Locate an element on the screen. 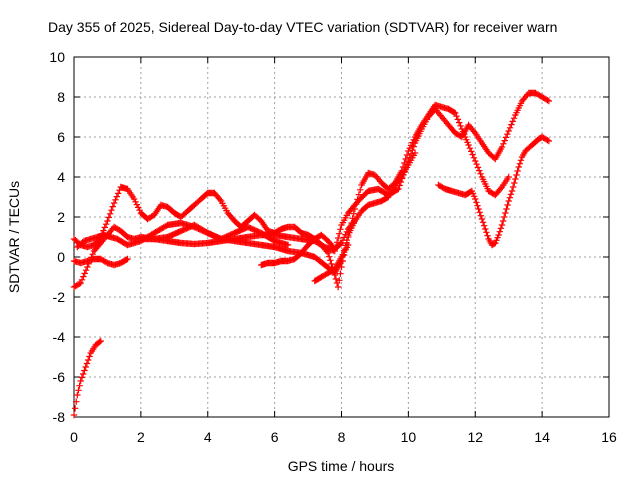  x-tick-label: 10 is located at coordinates (409, 437).